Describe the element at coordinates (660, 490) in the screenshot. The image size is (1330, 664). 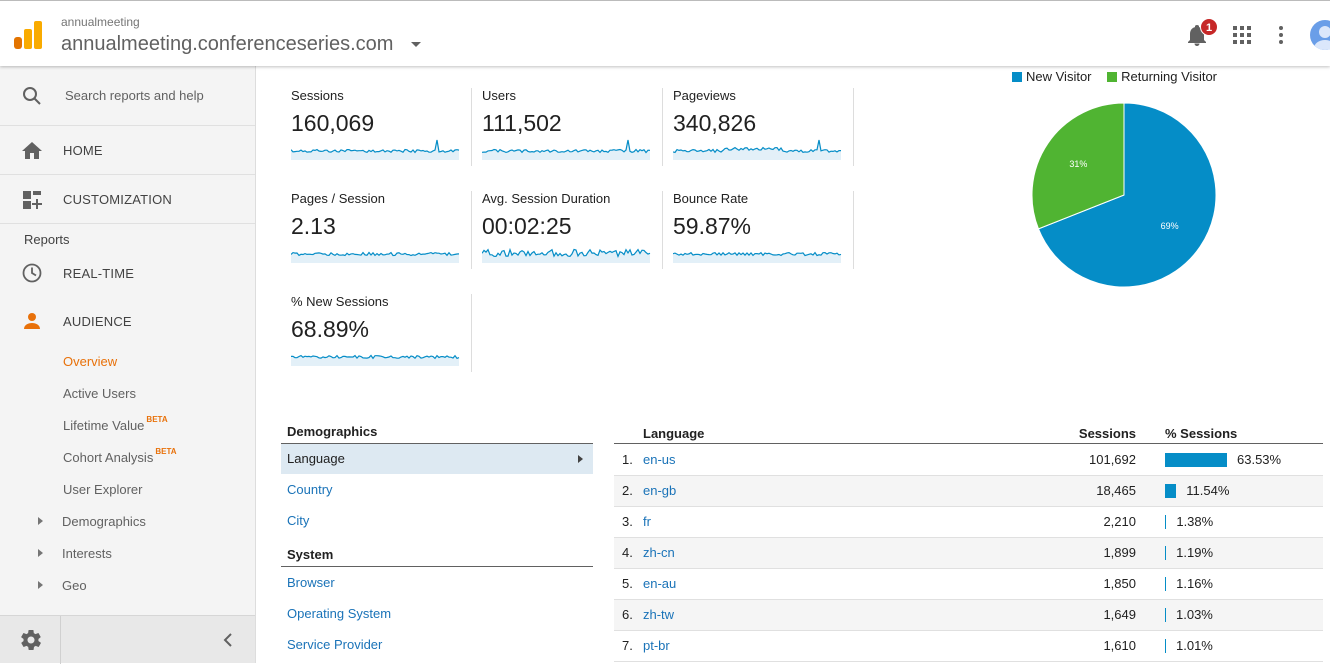
I see `language-link: en-gb` at that location.